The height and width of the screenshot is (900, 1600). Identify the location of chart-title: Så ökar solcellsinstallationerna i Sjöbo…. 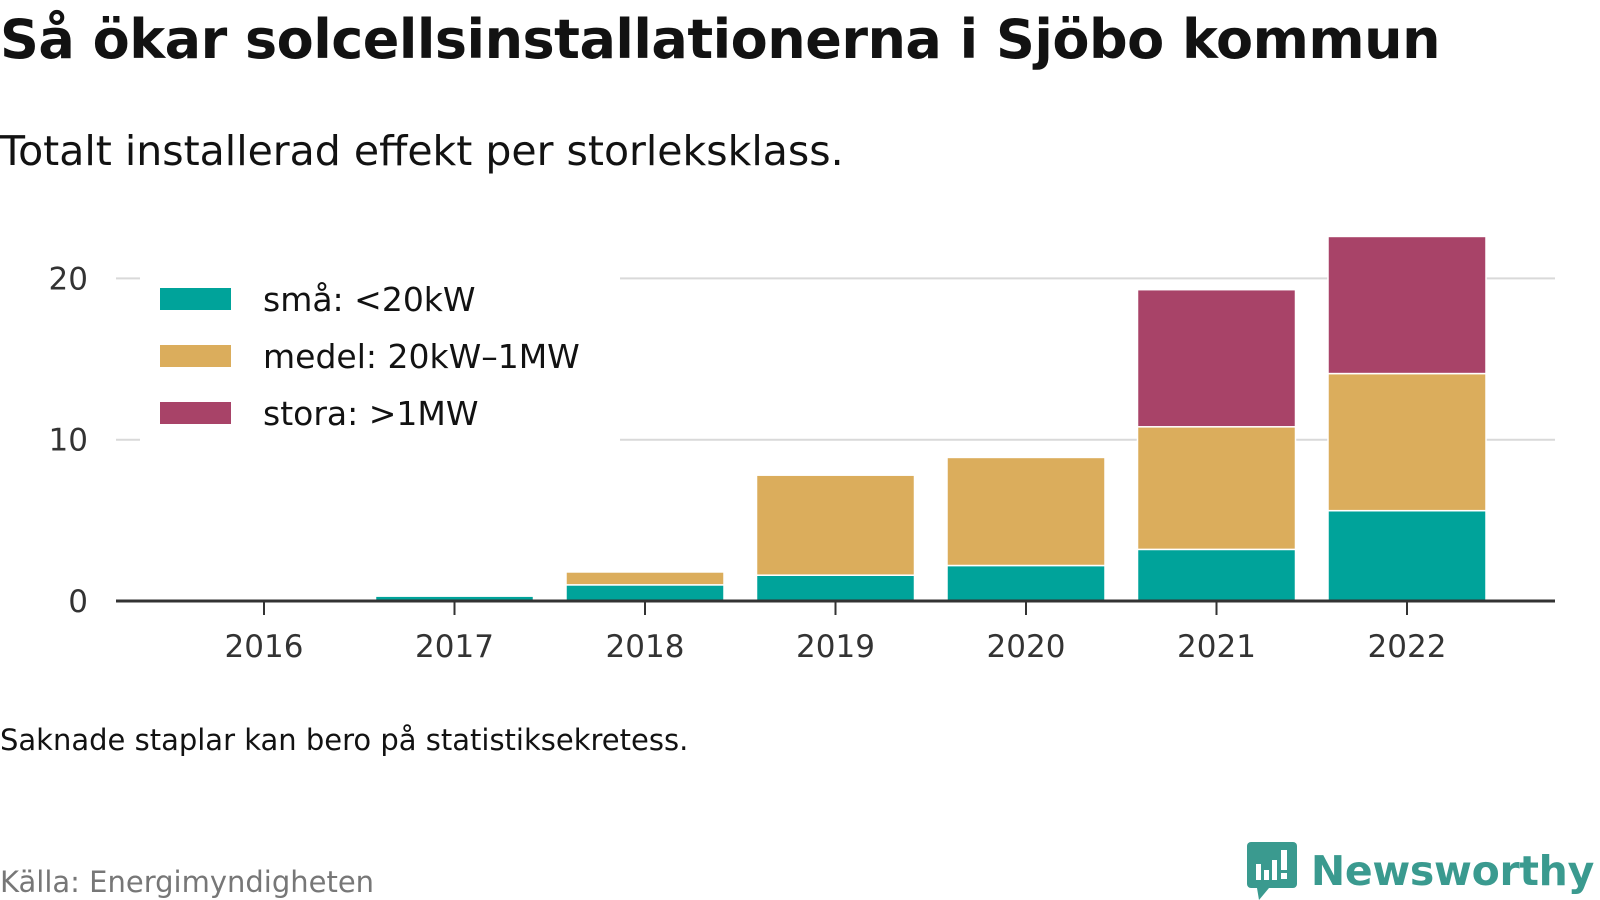
(720, 39).